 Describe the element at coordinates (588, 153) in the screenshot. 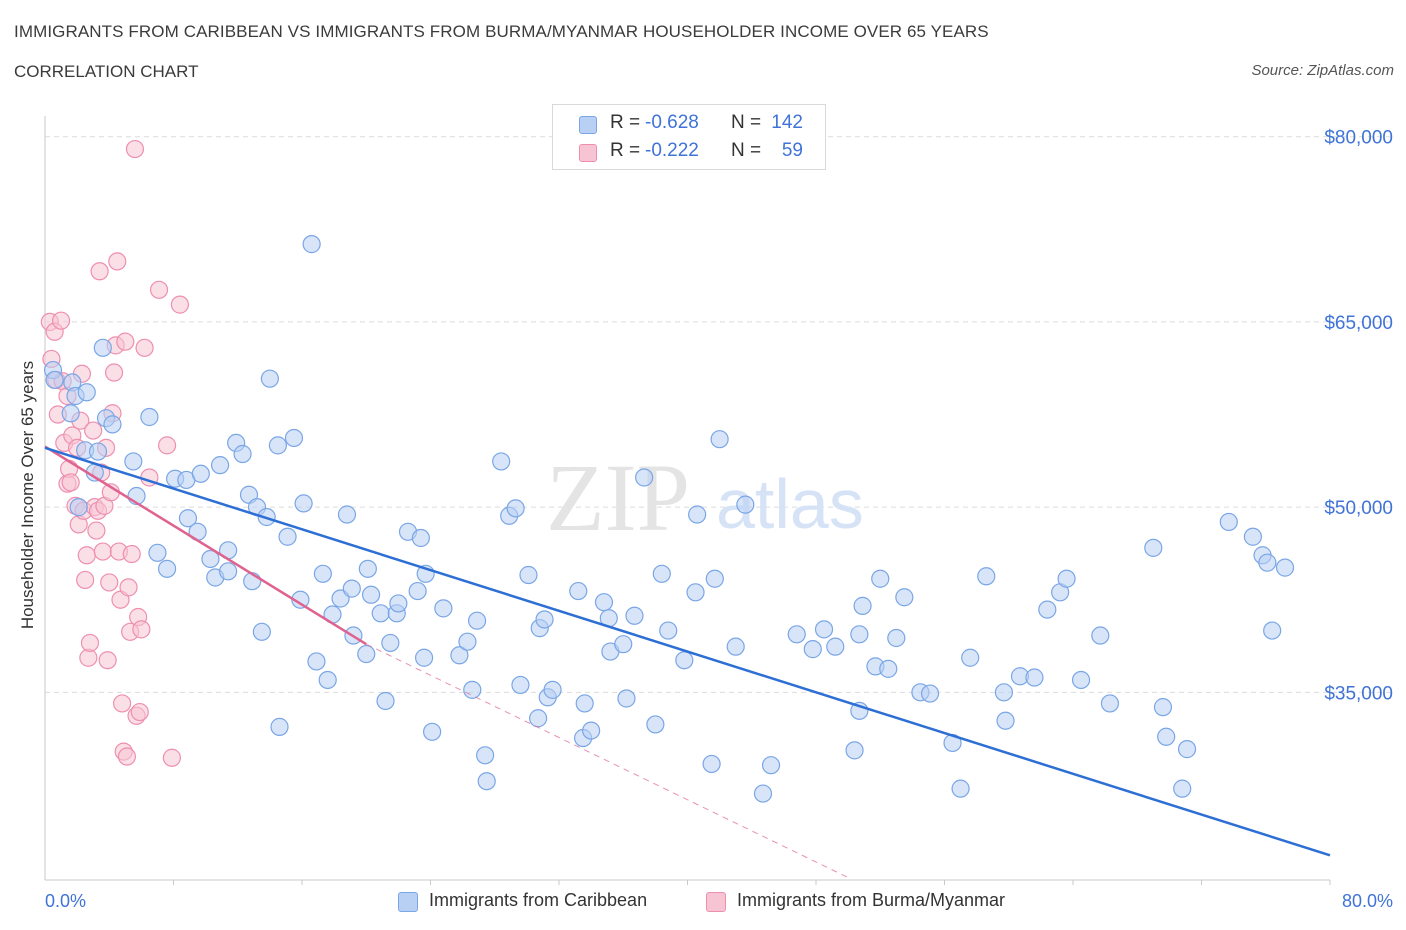

I see `burma-swatch` at that location.